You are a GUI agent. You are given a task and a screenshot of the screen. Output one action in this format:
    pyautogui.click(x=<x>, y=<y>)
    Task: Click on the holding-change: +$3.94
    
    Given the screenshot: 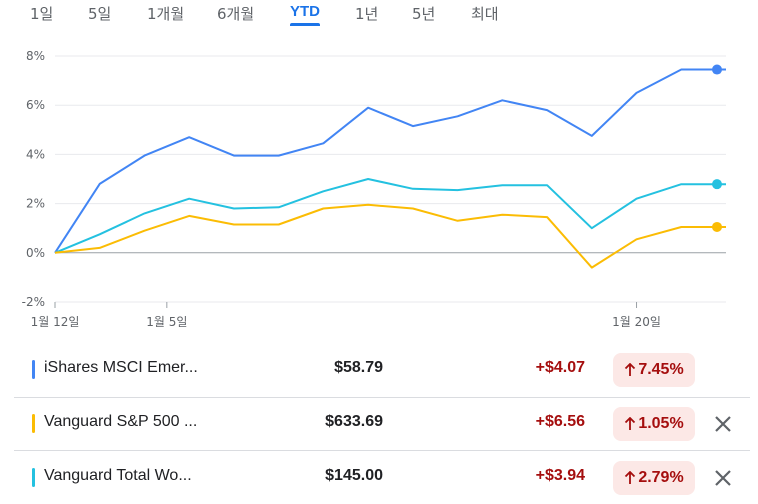 What is the action you would take?
    pyautogui.click(x=560, y=475)
    